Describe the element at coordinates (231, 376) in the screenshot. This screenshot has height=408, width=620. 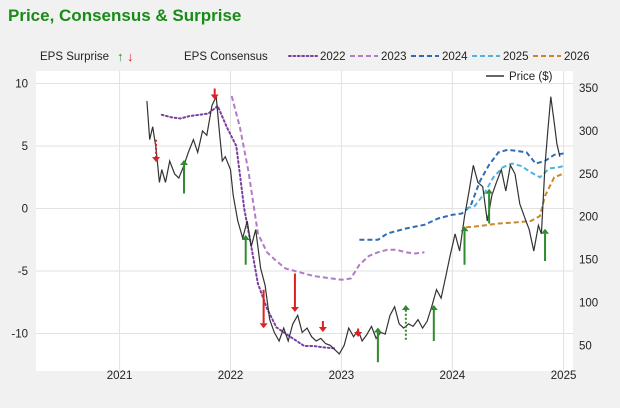
I see `x-tick-label: 2022` at that location.